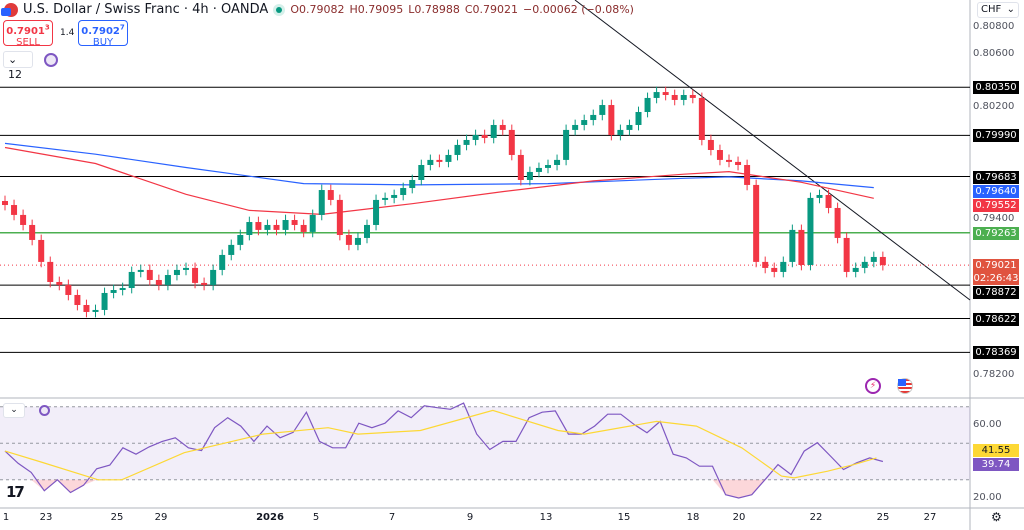 The image size is (1024, 530). Describe the element at coordinates (996, 353) in the screenshot. I see `level-price-tag: 0.78369` at that location.